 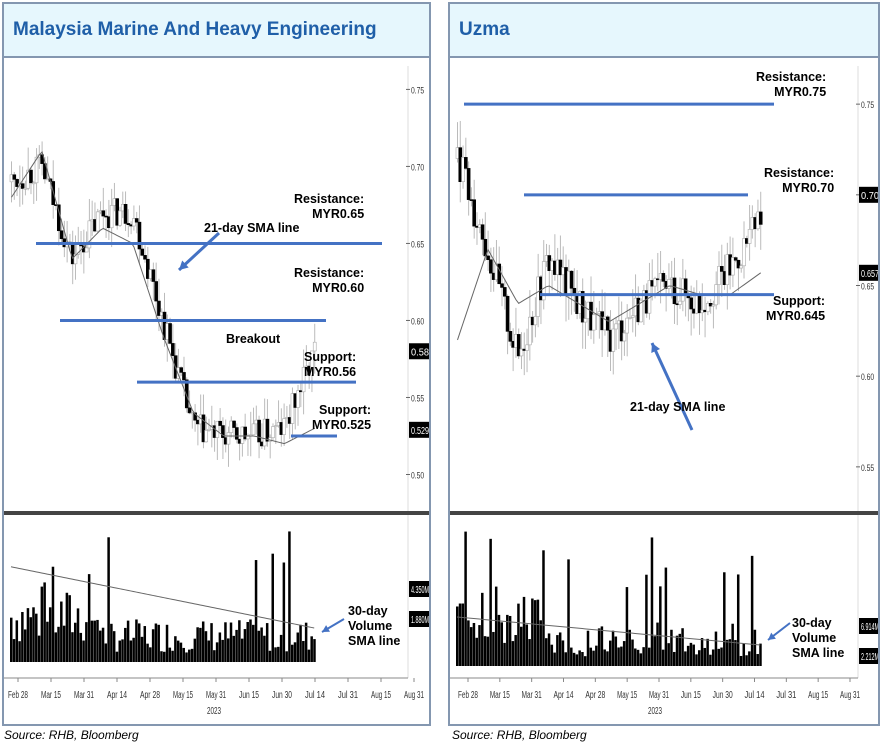 I want to click on resistance-075-annotation: Resistance: MYR0.75, so click(x=791, y=85).